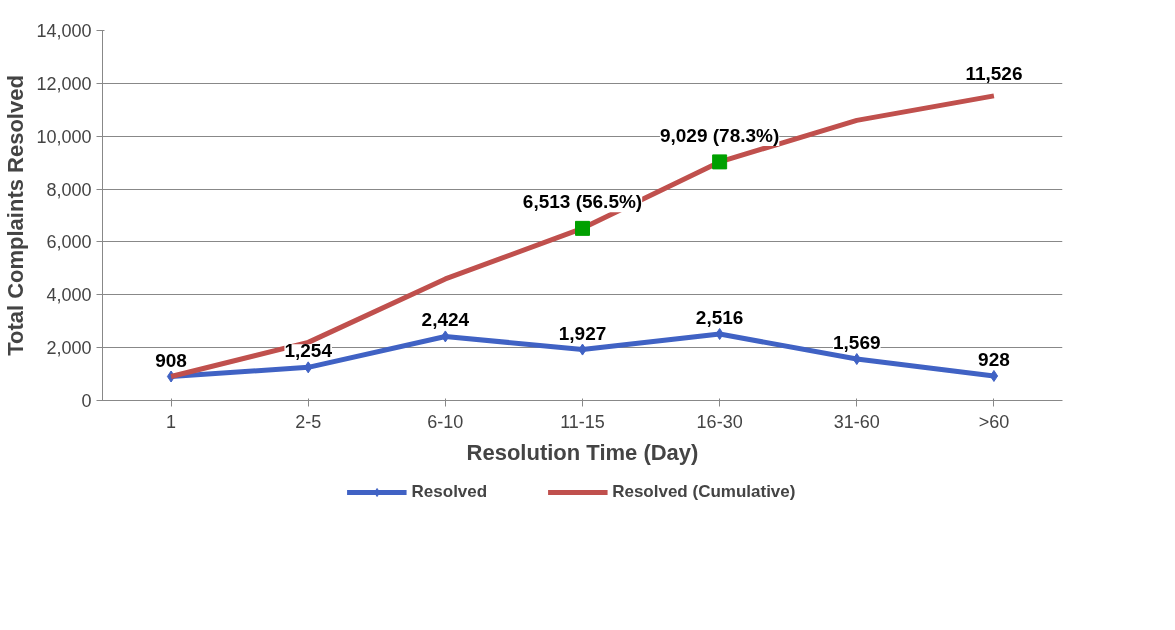 The width and height of the screenshot is (1175, 630). Describe the element at coordinates (69, 189) in the screenshot. I see `y-tick-label: 8,000` at that location.